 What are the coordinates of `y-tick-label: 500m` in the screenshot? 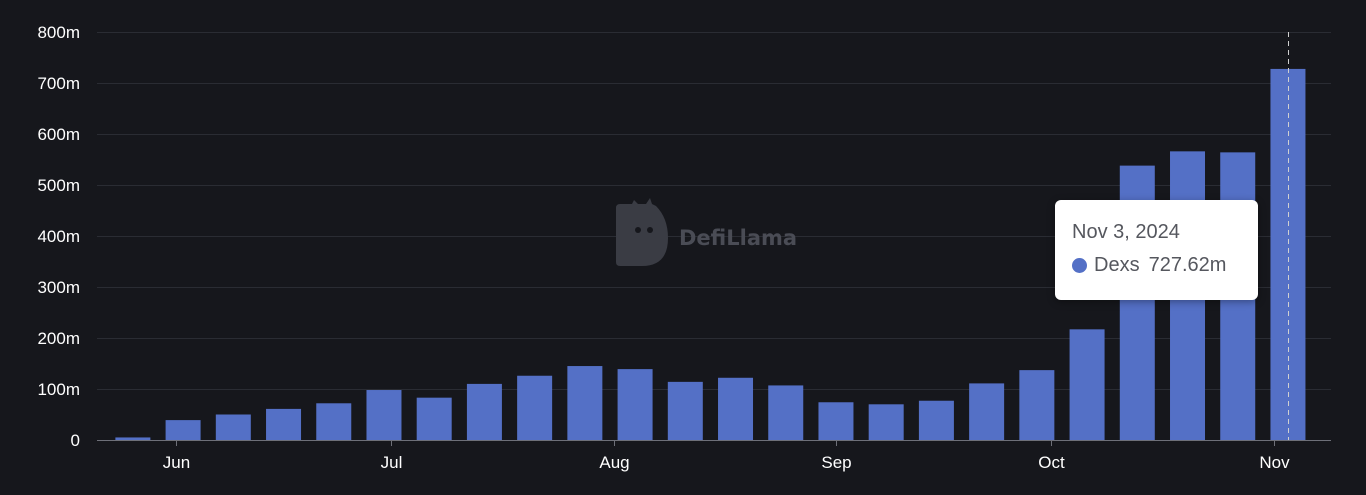 It's located at (58, 185).